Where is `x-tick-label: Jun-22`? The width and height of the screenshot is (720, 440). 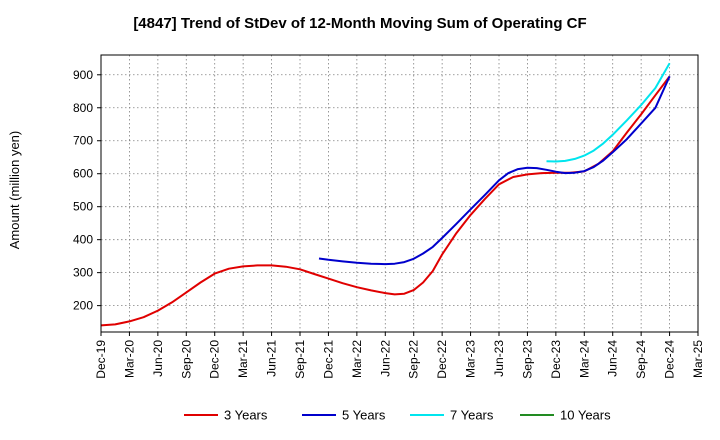
x-tick-label: Jun-22 is located at coordinates (385, 358).